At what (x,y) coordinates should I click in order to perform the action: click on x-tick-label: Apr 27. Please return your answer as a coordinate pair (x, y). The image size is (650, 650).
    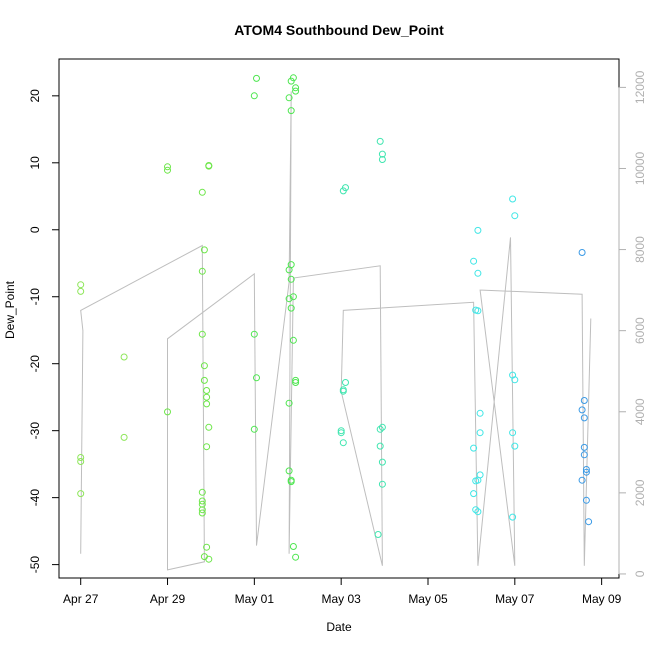
    Looking at the image, I should click on (81, 599).